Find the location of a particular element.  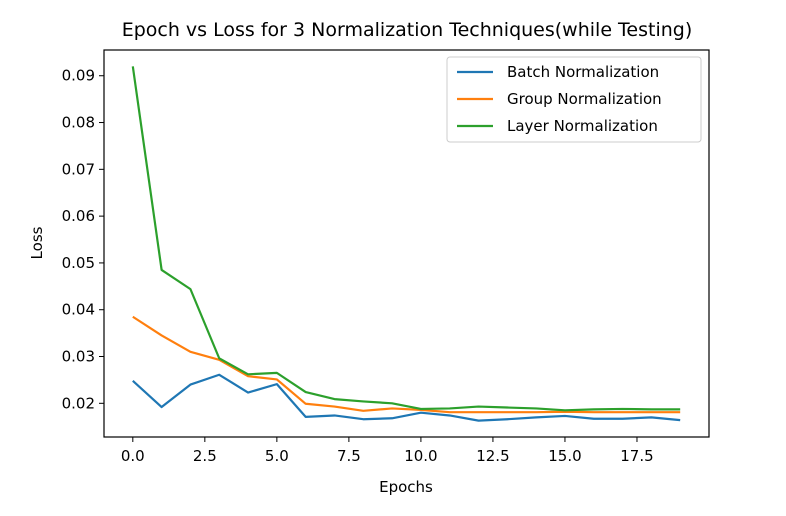

y-tick-label: 0.07 is located at coordinates (78, 169).